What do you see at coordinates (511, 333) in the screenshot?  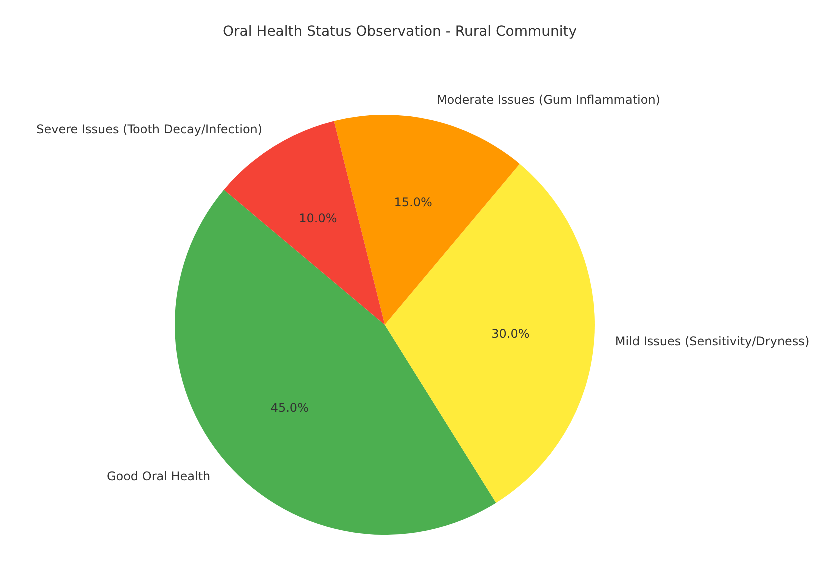 I see `data-label: 30.0%` at bounding box center [511, 333].